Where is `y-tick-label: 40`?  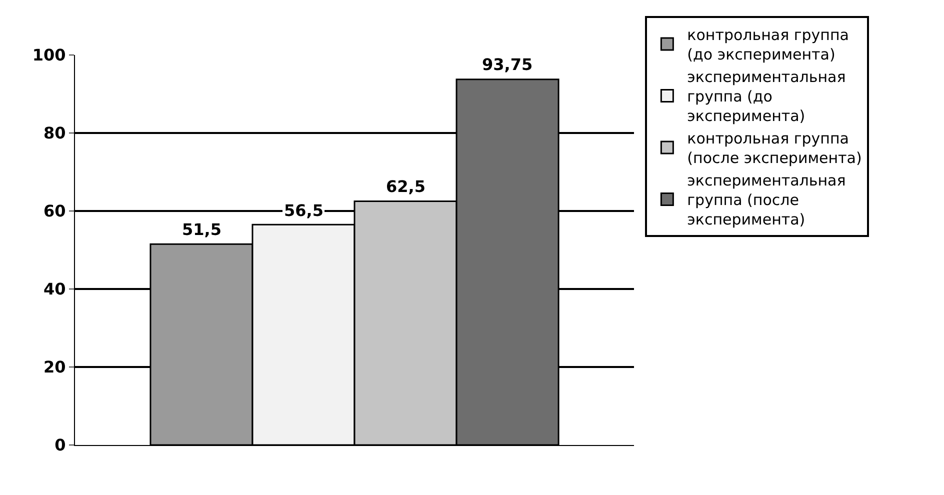 y-tick-label: 40 is located at coordinates (55, 289).